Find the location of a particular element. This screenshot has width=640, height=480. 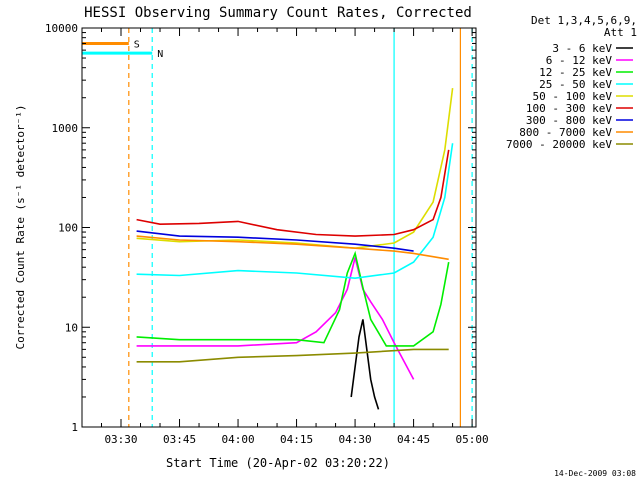

legend-label: 100 - 300 keV is located at coordinates (569, 108).